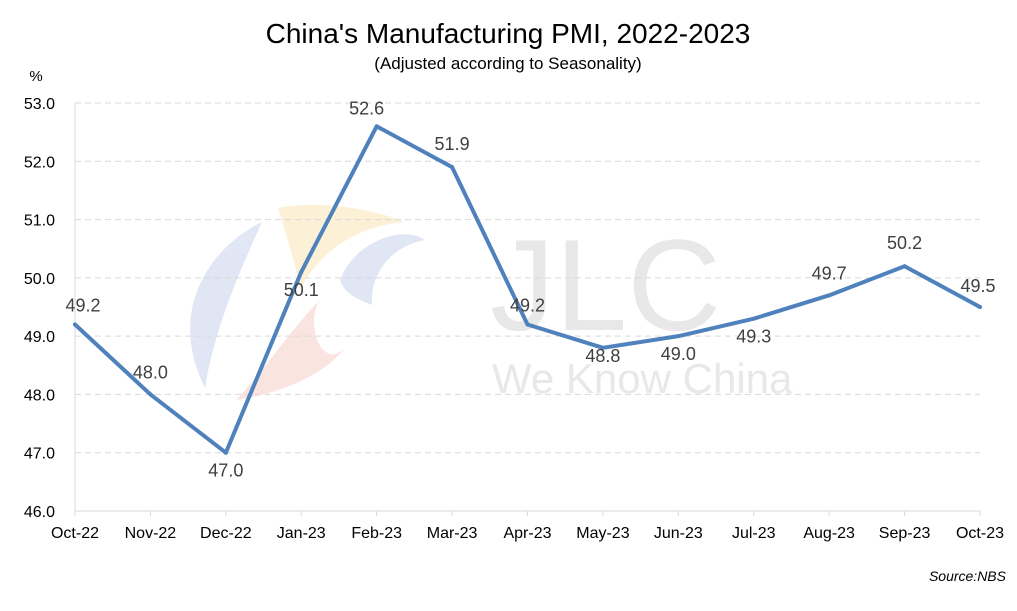 Image resolution: width=1017 pixels, height=611 pixels. Describe the element at coordinates (507, 63) in the screenshot. I see `chart-subtitle: (Adjusted according to Seasonality)` at that location.